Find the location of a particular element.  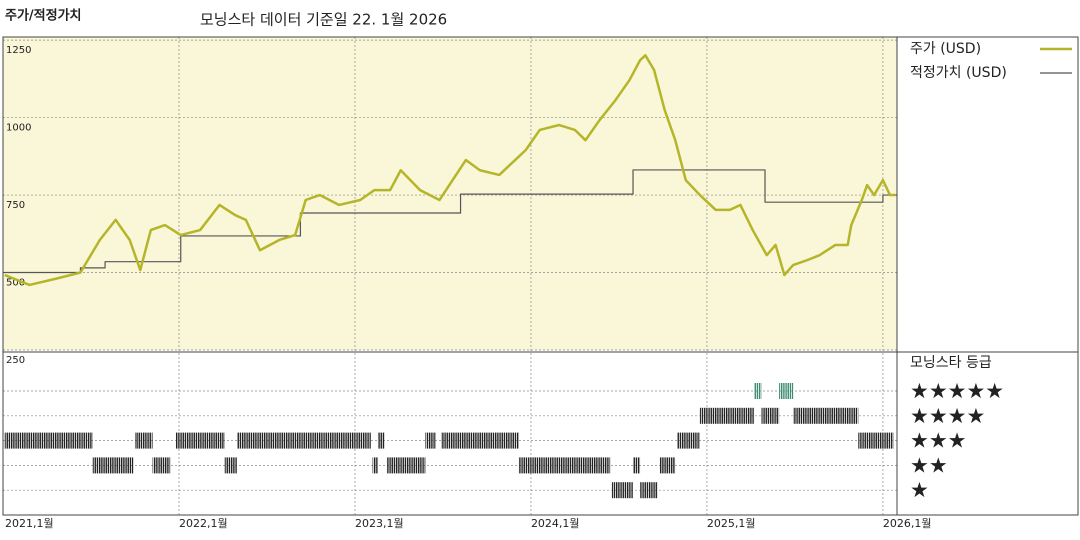

y-tick-label: 1000 is located at coordinates (18, 128).